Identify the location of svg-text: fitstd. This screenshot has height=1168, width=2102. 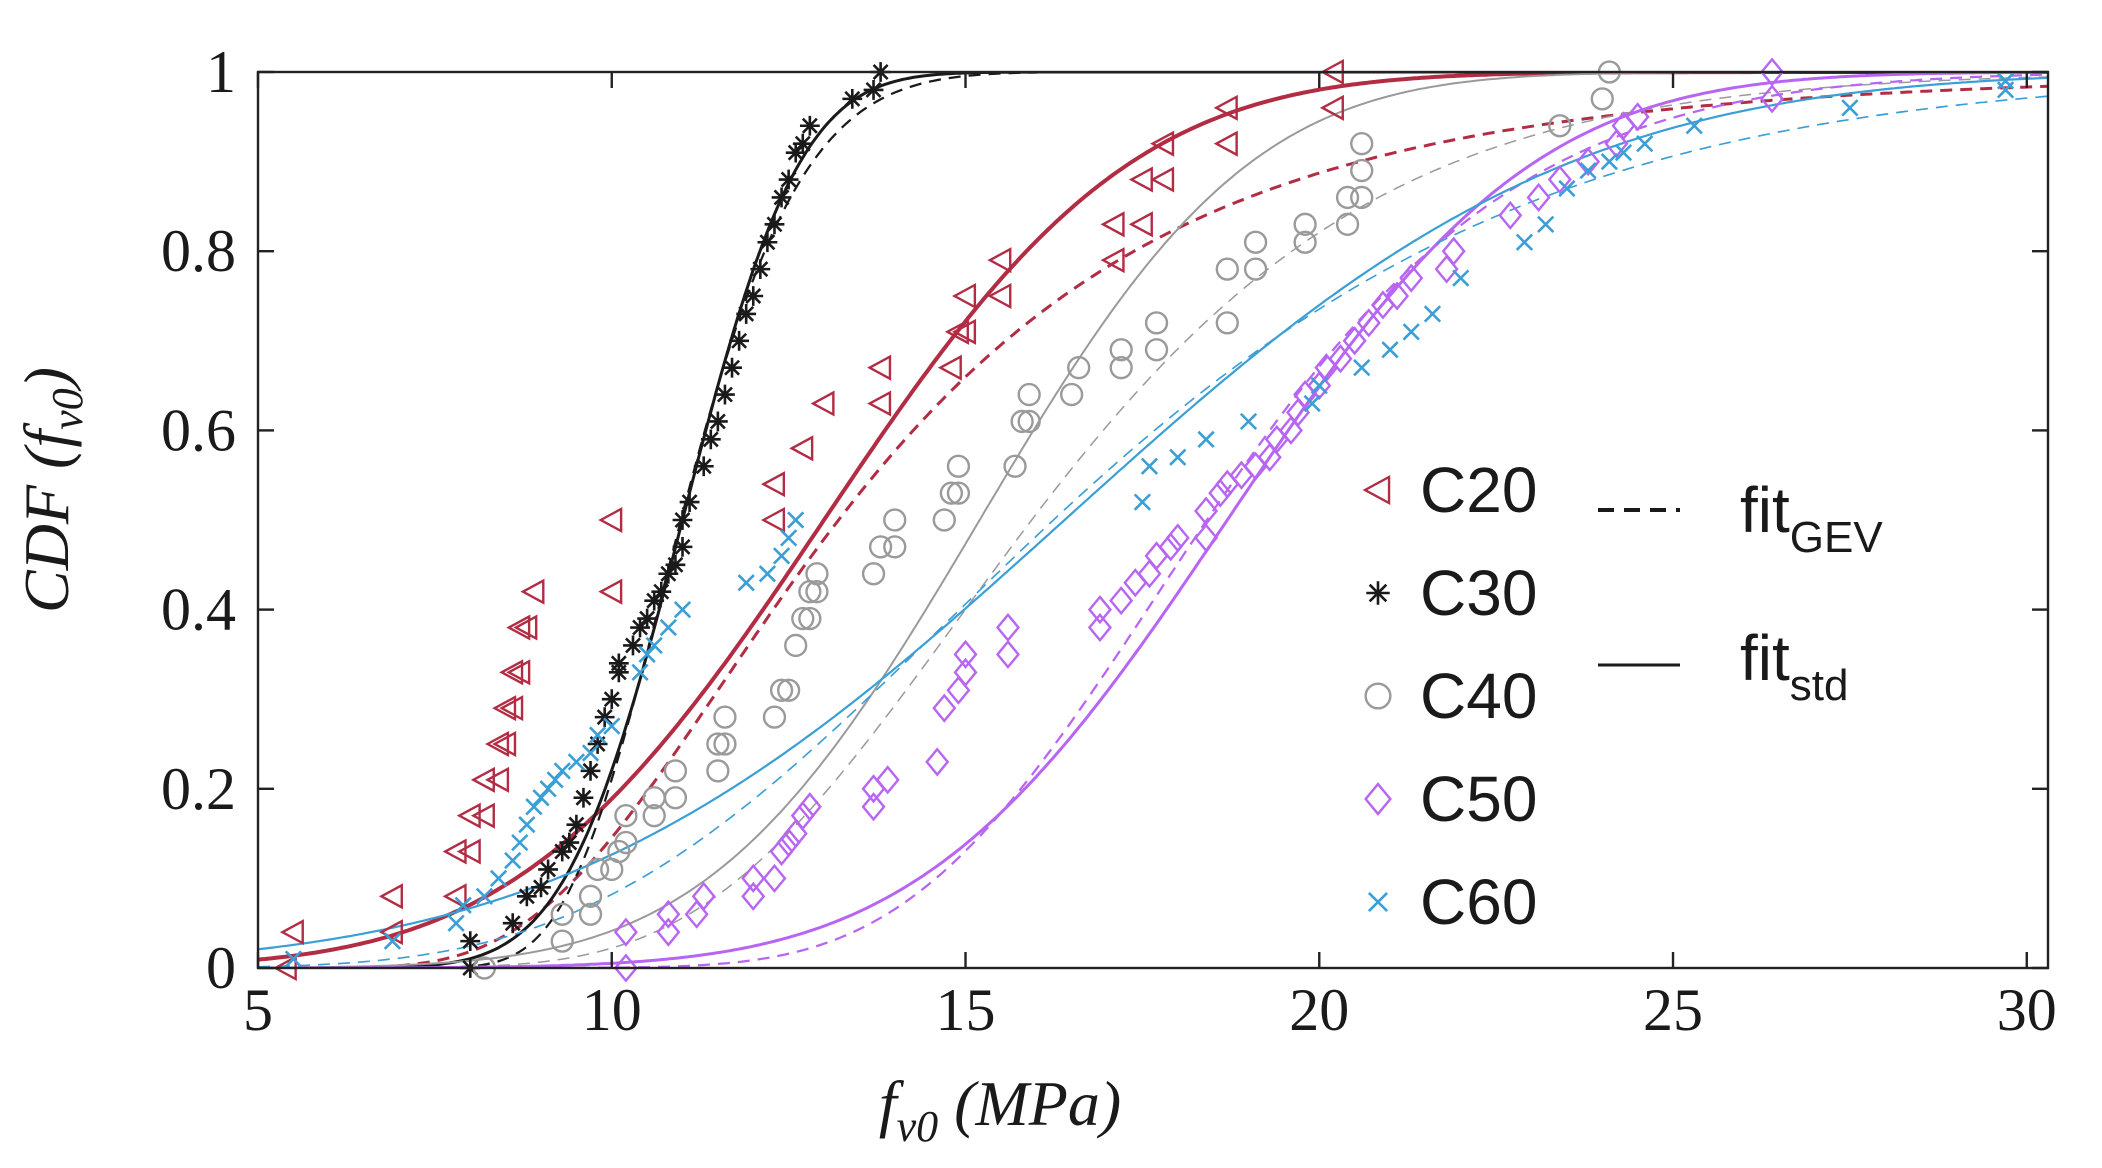
(1794, 666).